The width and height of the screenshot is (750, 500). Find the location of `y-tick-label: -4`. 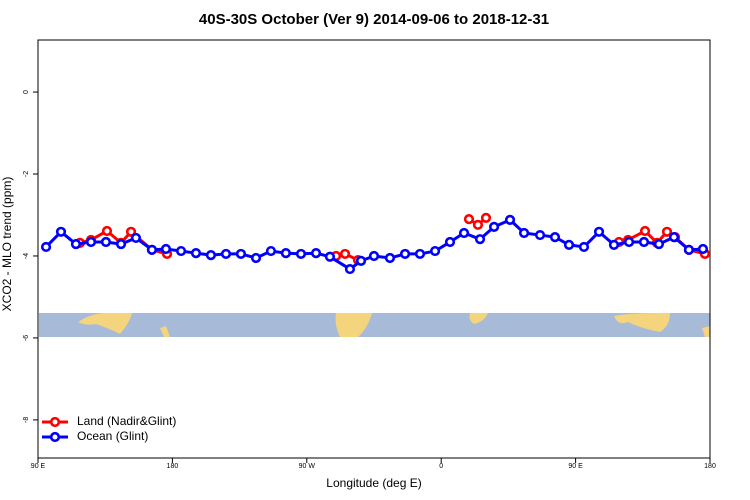

y-tick-label: -4 is located at coordinates (26, 256).